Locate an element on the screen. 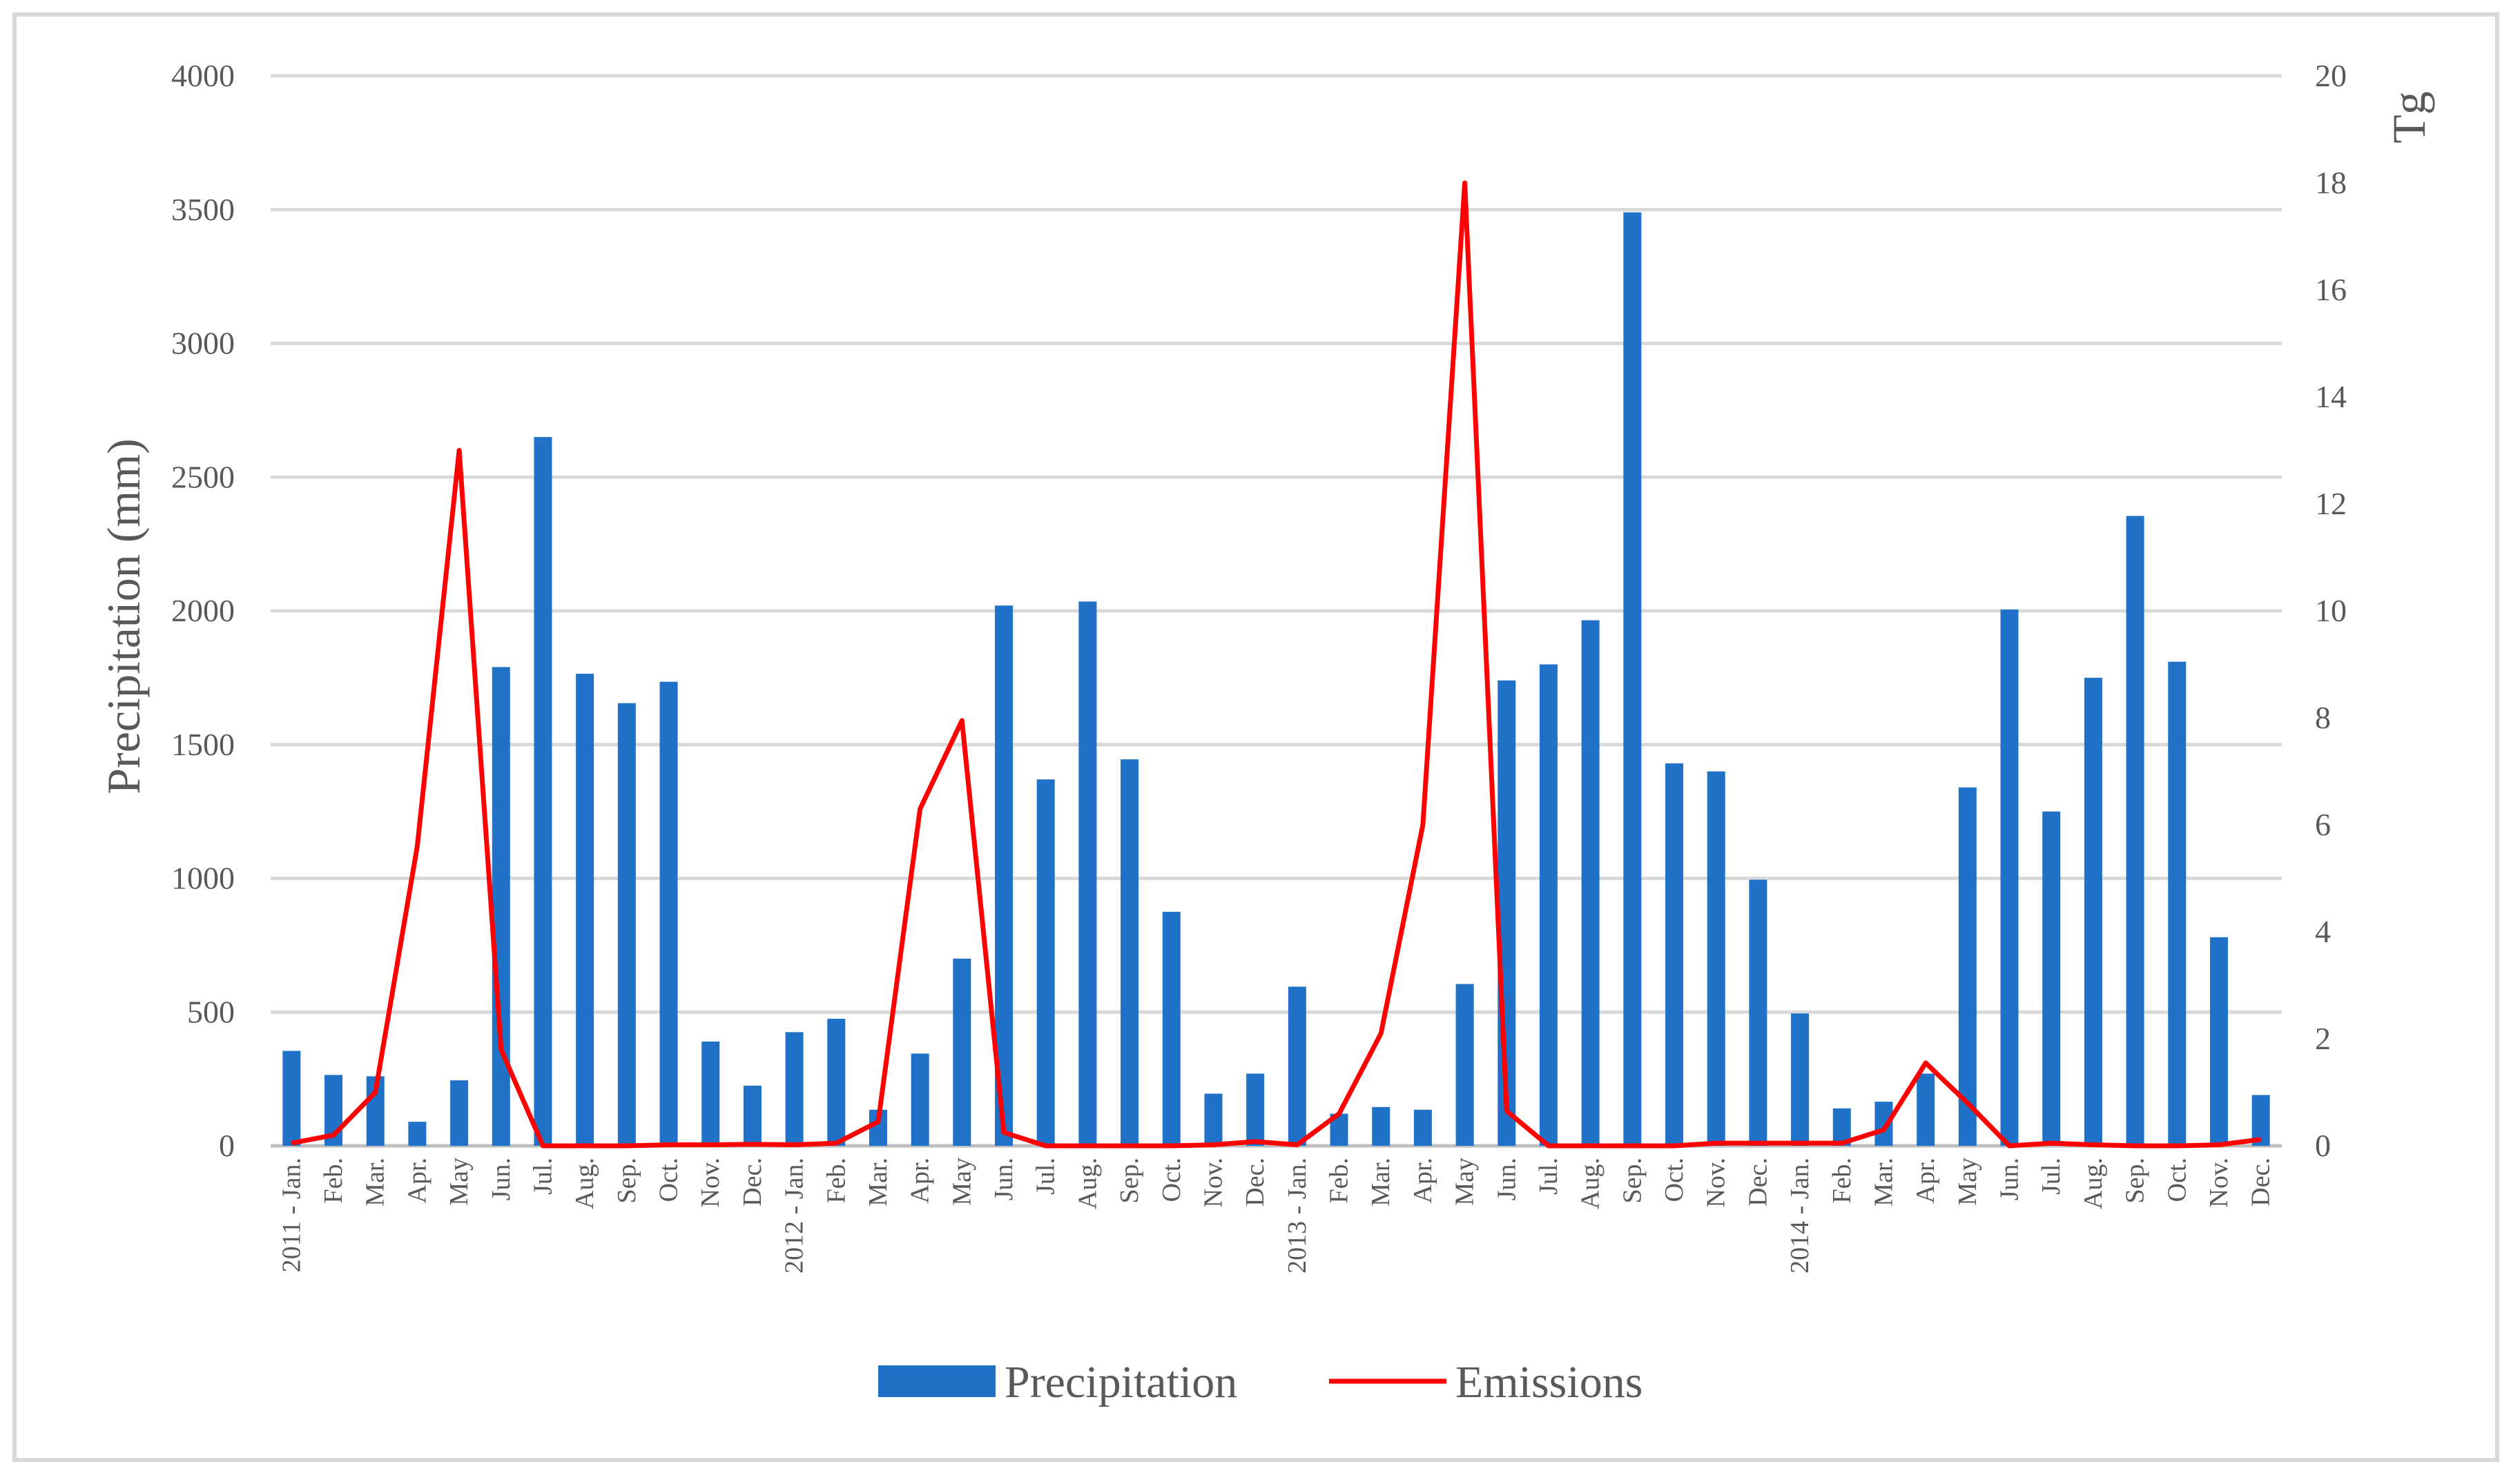 The width and height of the screenshot is (2520, 1482). right-tick-label: 6 is located at coordinates (2323, 824).